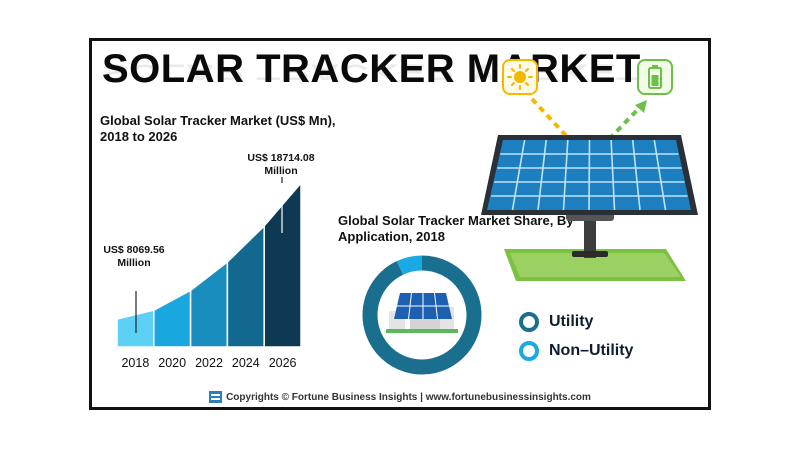  What do you see at coordinates (282, 264) in the screenshot?
I see `bar-2026` at bounding box center [282, 264].